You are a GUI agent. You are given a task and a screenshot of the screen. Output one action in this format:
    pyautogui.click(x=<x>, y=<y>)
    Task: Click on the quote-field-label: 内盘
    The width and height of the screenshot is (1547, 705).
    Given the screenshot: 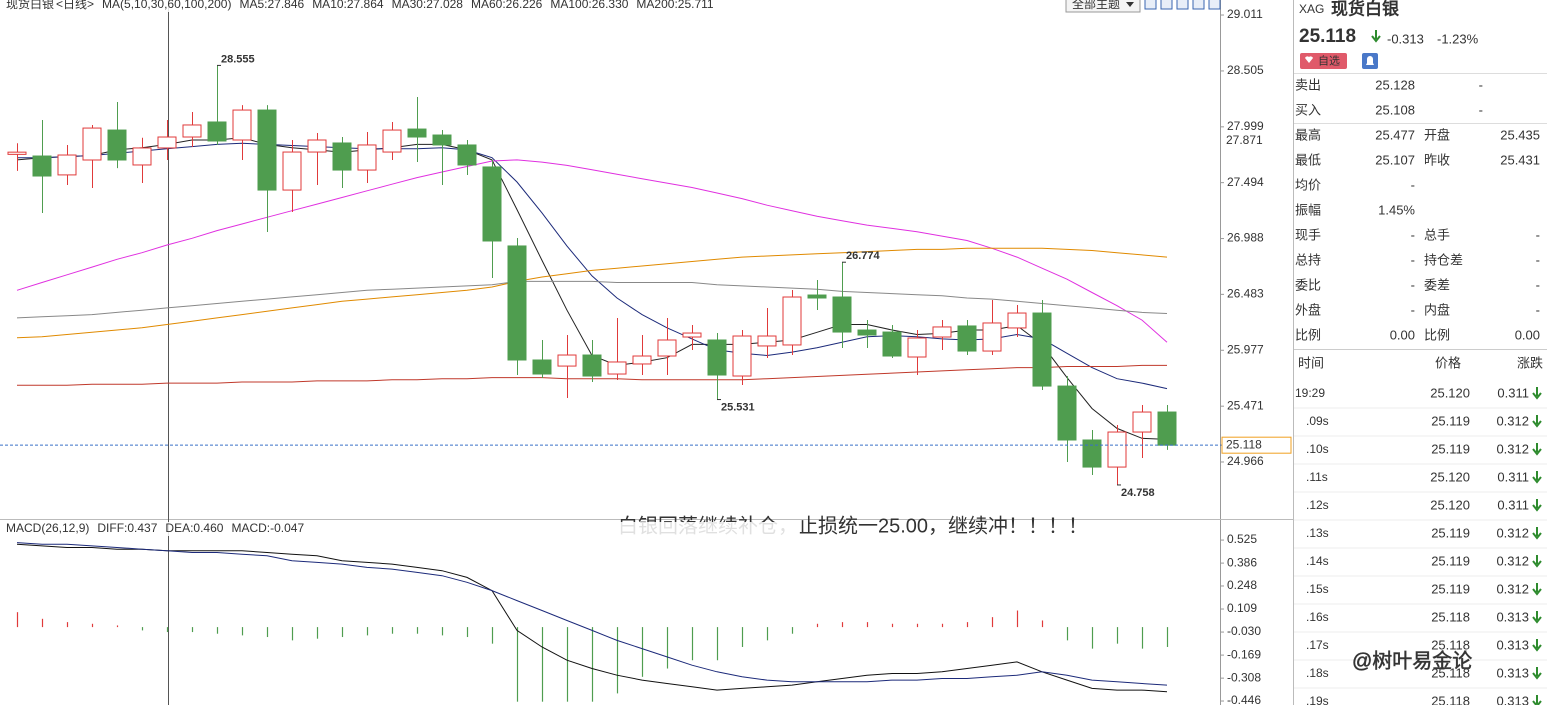 What is the action you would take?
    pyautogui.click(x=1437, y=309)
    